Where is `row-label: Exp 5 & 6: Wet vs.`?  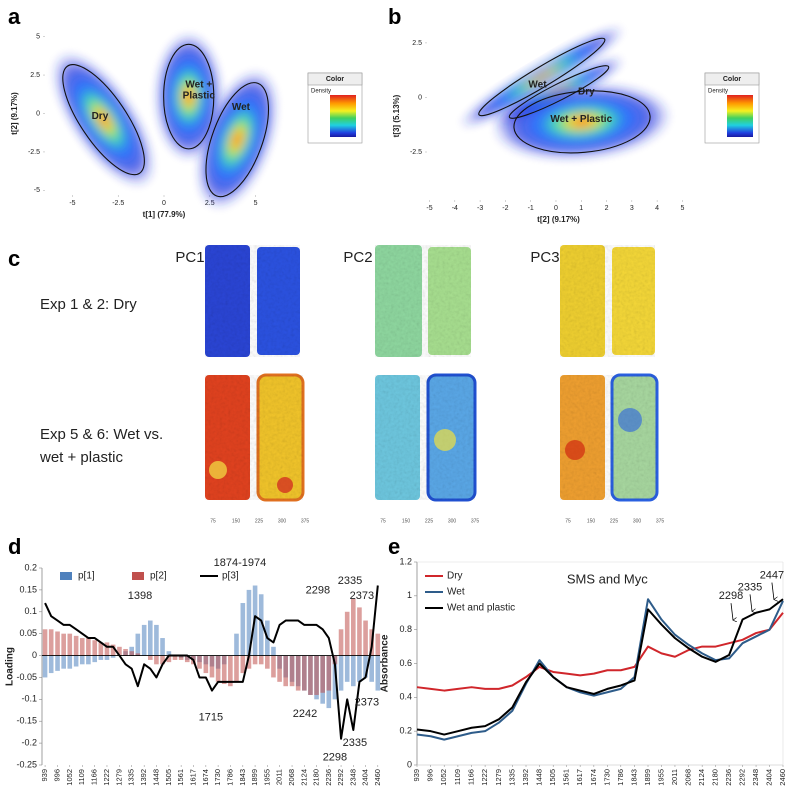 row-label: Exp 5 & 6: Wet vs. is located at coordinates (101, 434).